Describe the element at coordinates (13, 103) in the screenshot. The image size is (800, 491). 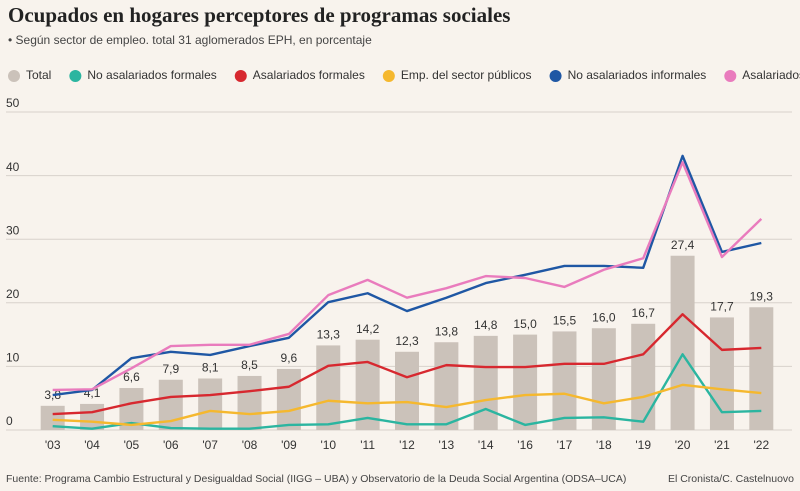
I see `y-tick-label: 50` at that location.